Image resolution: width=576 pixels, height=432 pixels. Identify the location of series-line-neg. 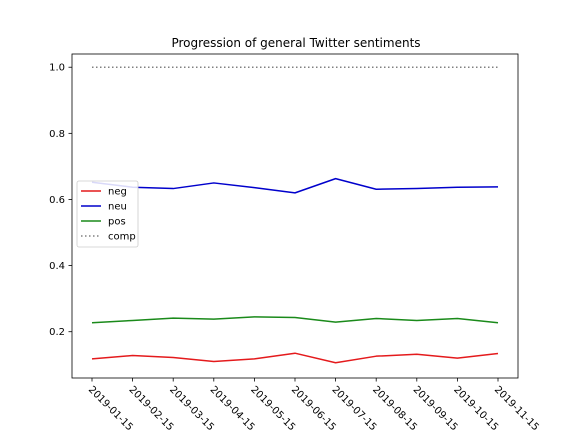
(295, 358).